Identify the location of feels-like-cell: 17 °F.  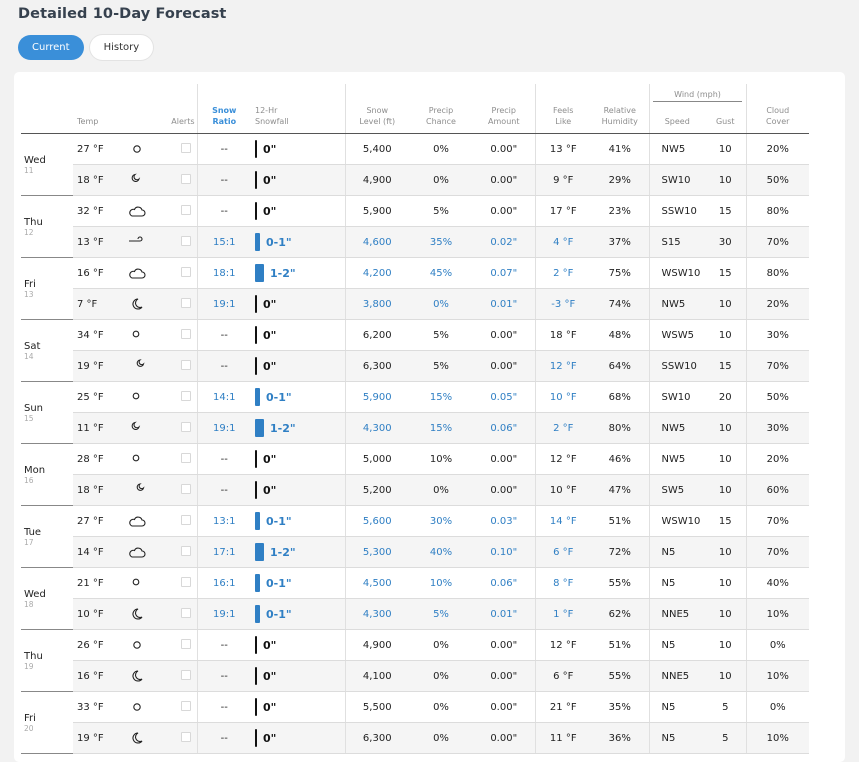
(562, 211).